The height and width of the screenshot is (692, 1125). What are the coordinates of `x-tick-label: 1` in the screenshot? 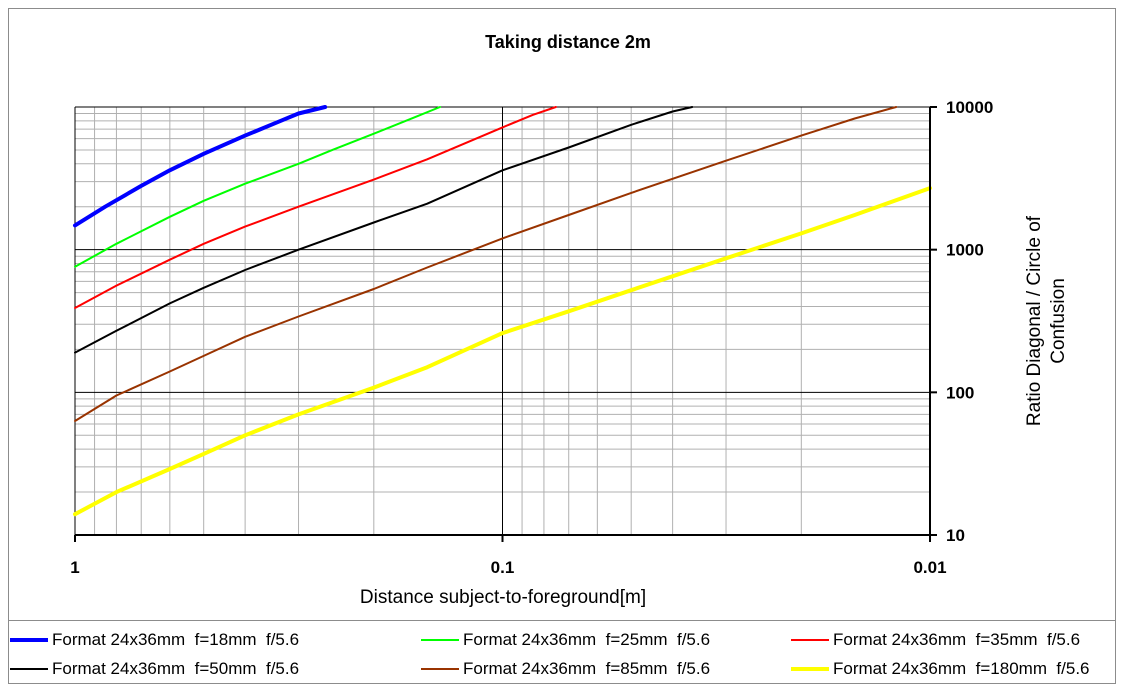 It's located at (74, 567).